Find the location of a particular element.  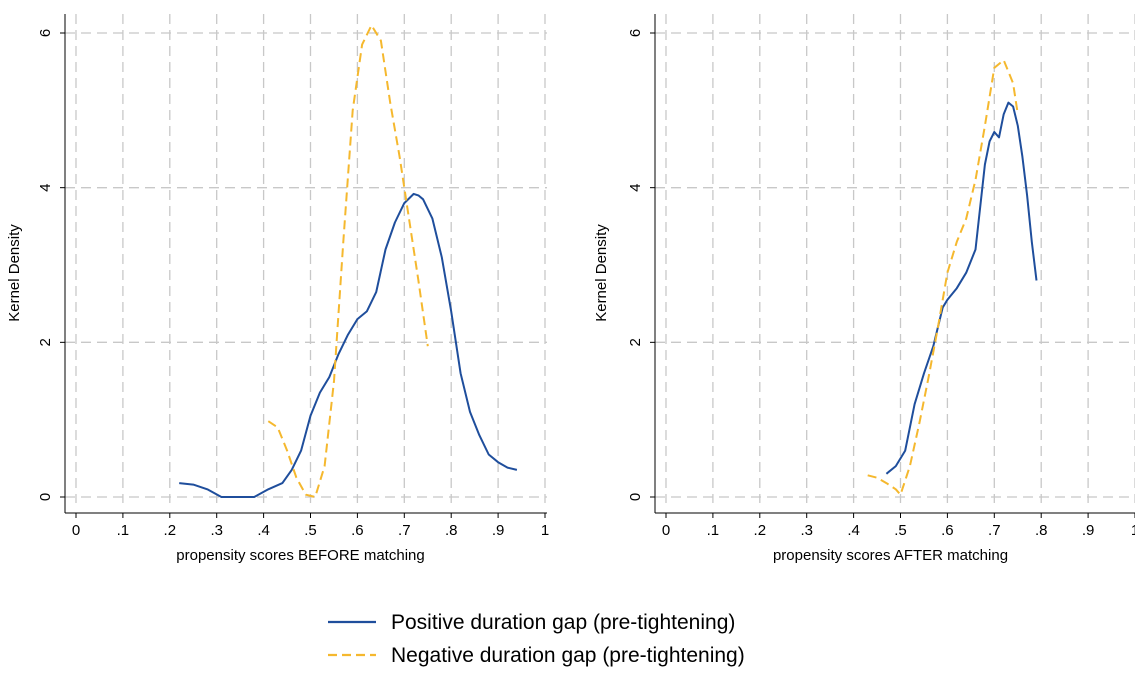

legend-label: Negative duration gap (pre-tightening) is located at coordinates (568, 655).